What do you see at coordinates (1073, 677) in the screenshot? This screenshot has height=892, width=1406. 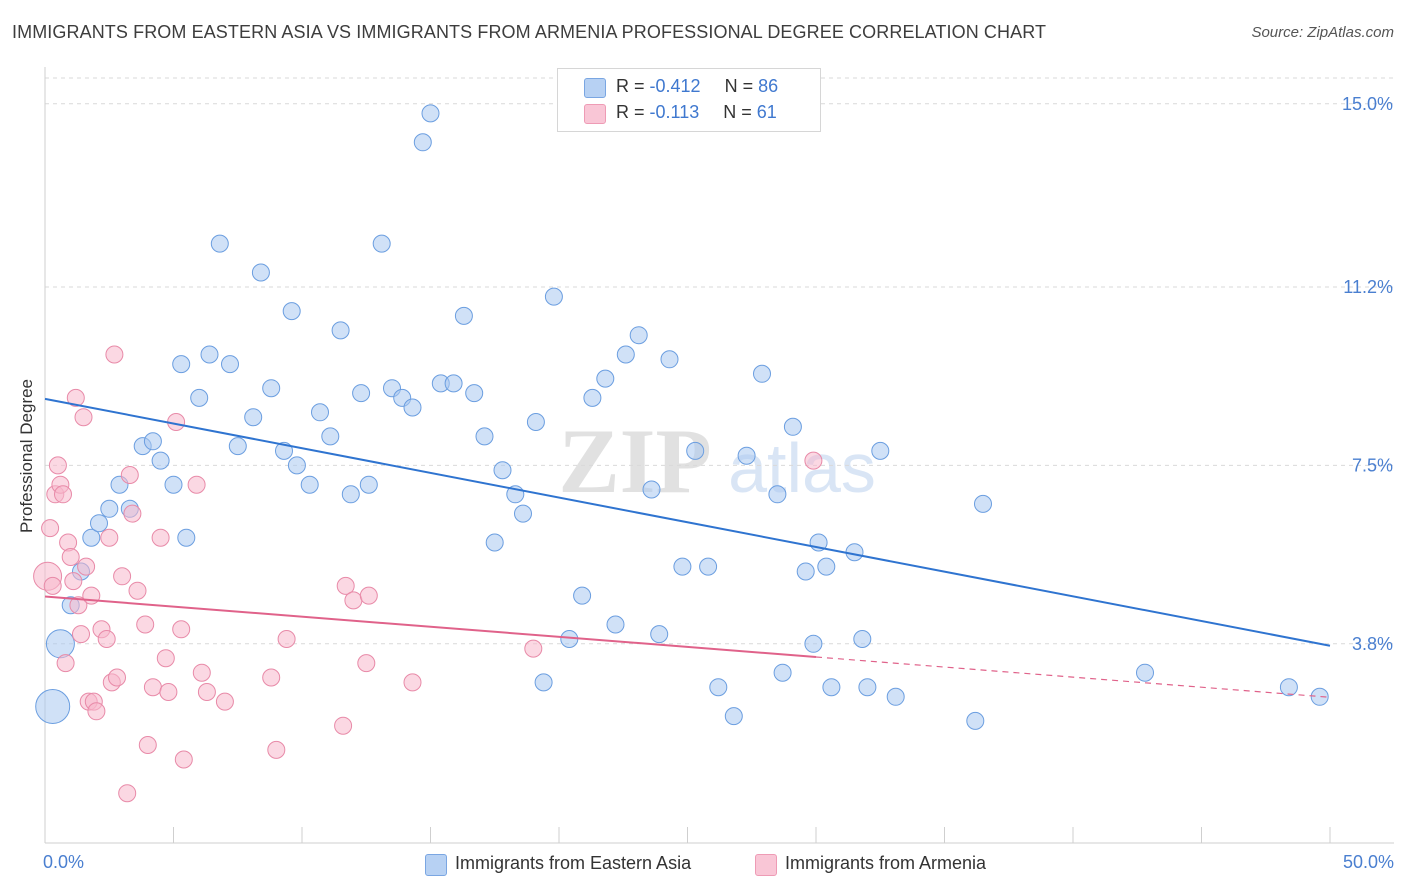 I see `trend-line-armenia-extension` at bounding box center [1073, 677].